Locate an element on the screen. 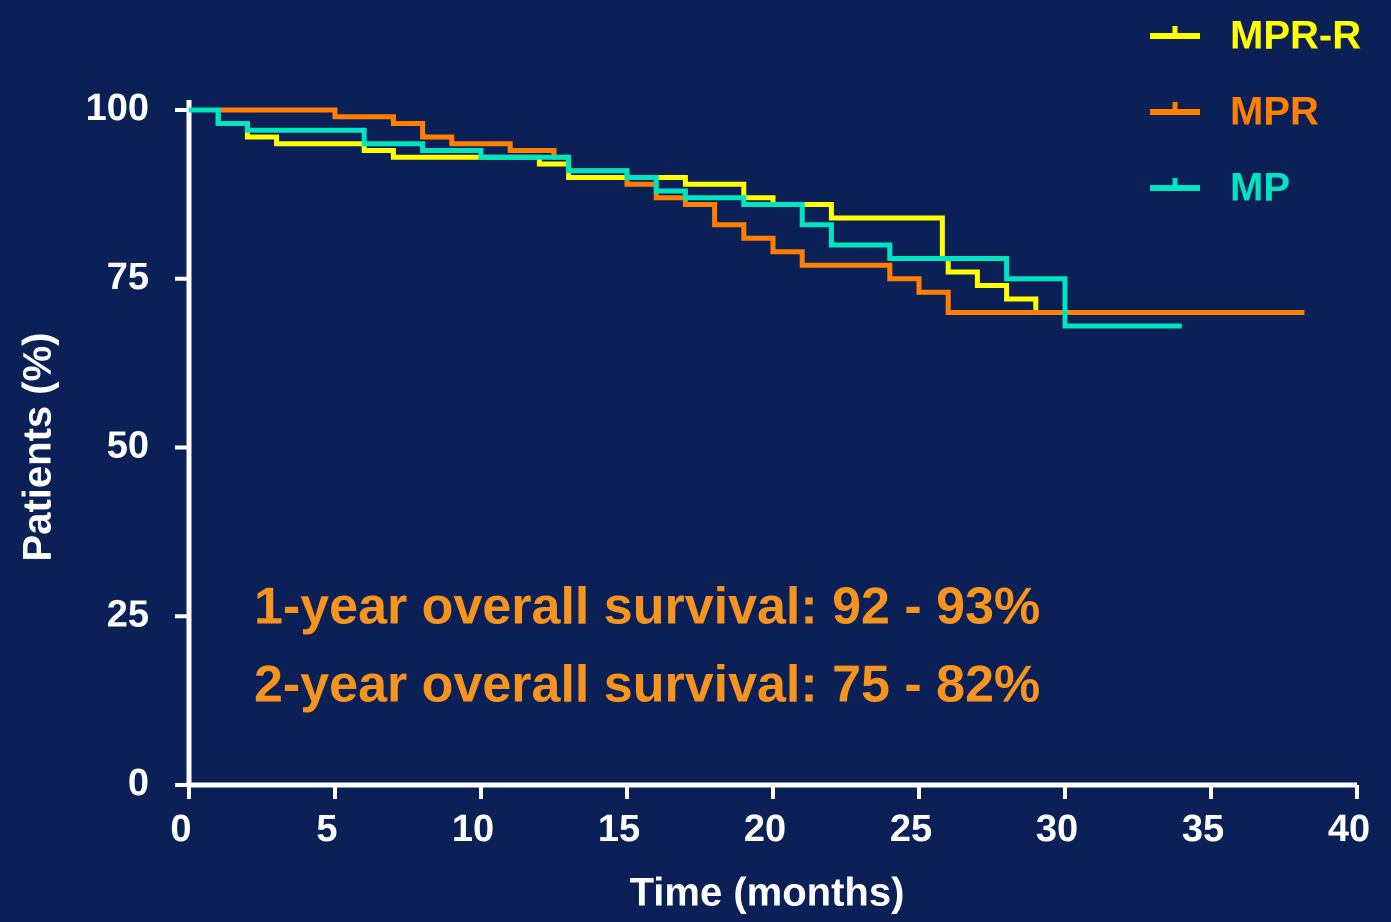 This screenshot has height=922, width=1391. y-tick-label: 25 is located at coordinates (128, 614).